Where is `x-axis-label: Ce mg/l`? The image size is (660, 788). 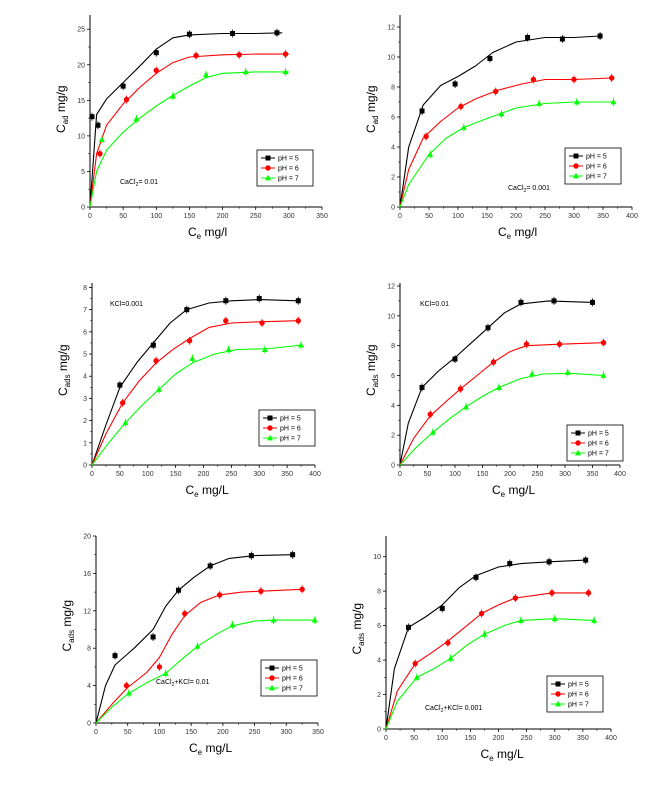 x-axis-label: Ce mg/l is located at coordinates (207, 233).